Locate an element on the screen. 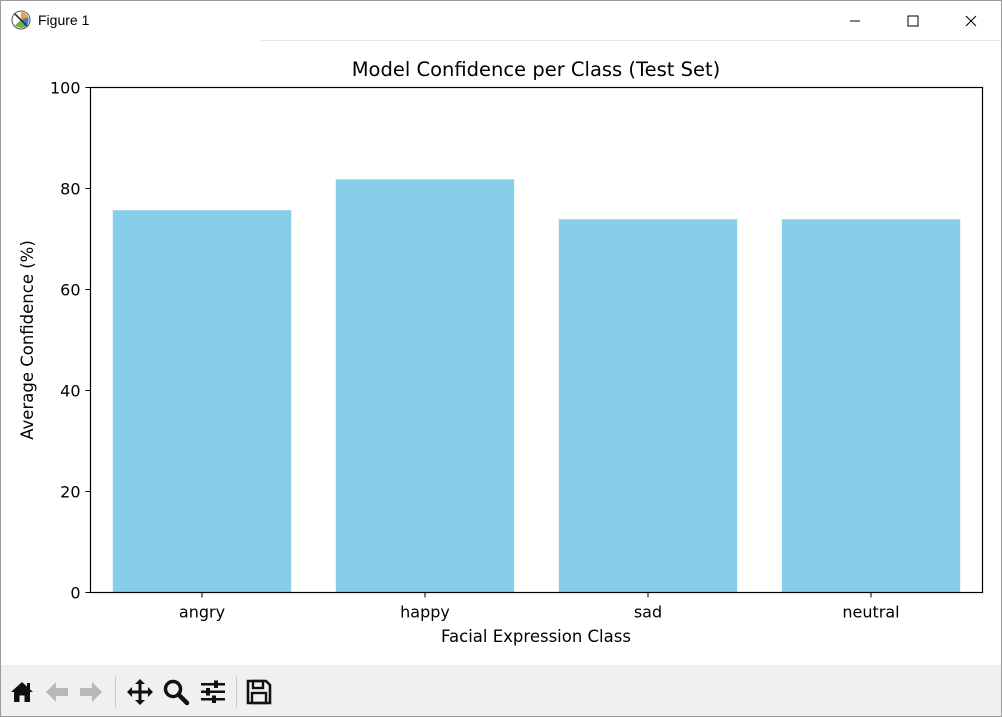  back-icon is located at coordinates (57, 692).